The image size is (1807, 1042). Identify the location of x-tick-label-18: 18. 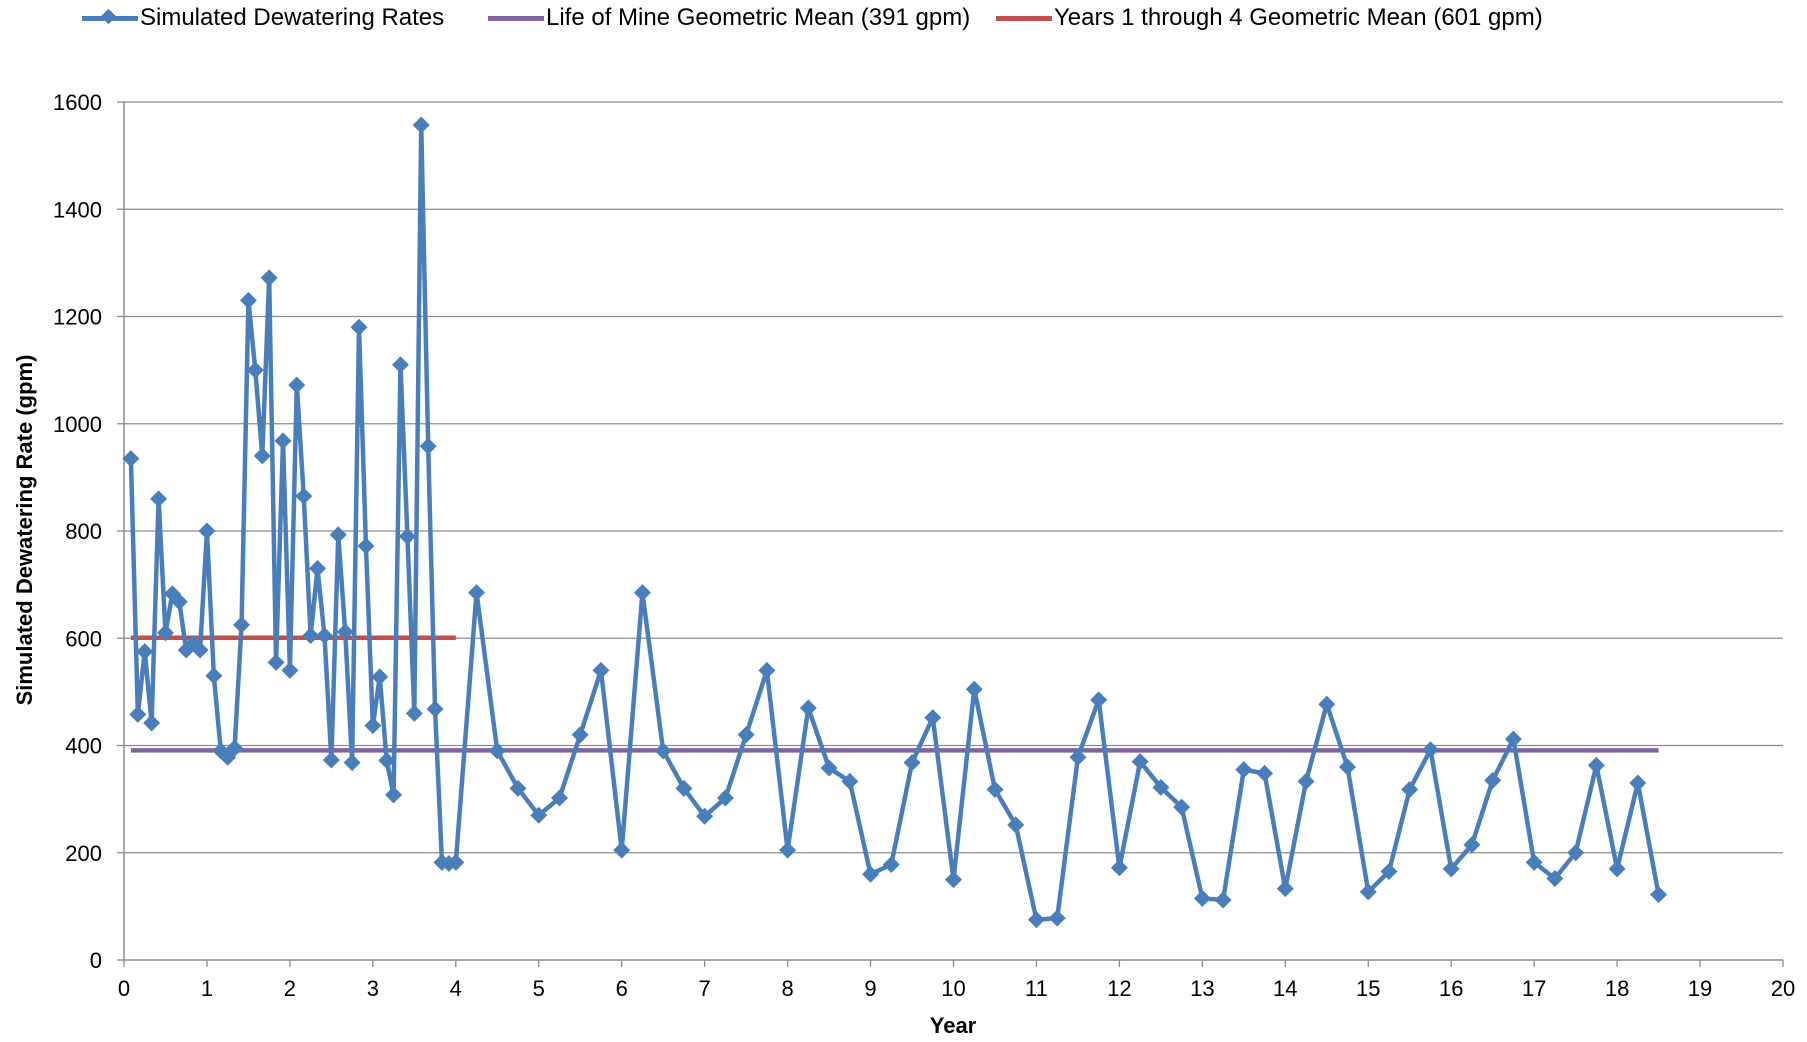
(1617, 988).